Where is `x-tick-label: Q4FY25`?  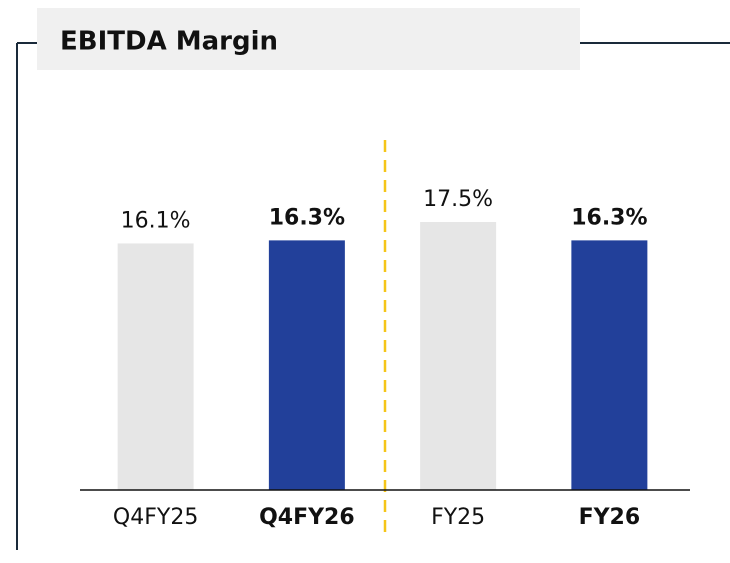 x-tick-label: Q4FY25 is located at coordinates (155, 517).